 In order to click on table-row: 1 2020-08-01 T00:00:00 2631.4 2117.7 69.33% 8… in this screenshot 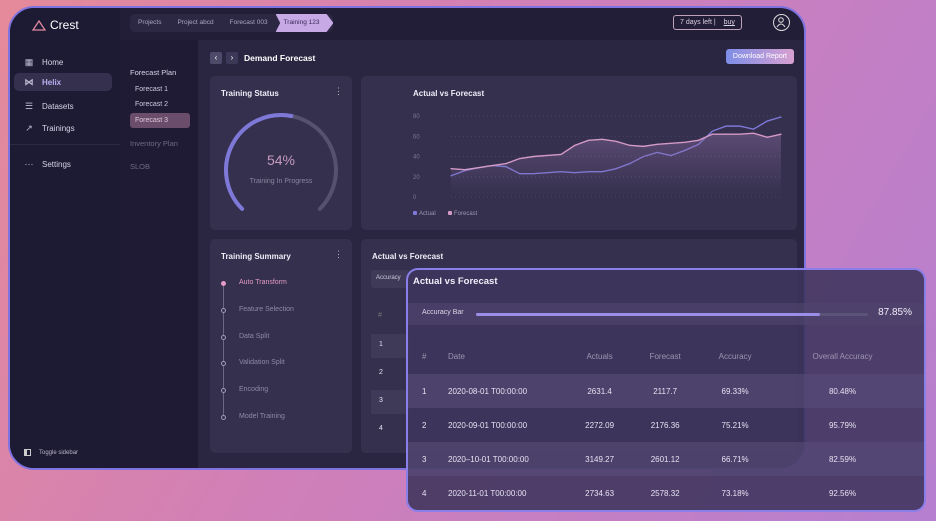, I will do `click(666, 391)`.